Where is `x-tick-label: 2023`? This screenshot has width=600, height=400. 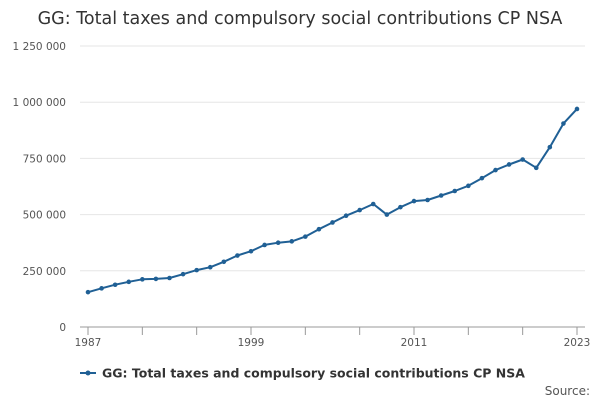 x-tick-label: 2023 is located at coordinates (577, 343).